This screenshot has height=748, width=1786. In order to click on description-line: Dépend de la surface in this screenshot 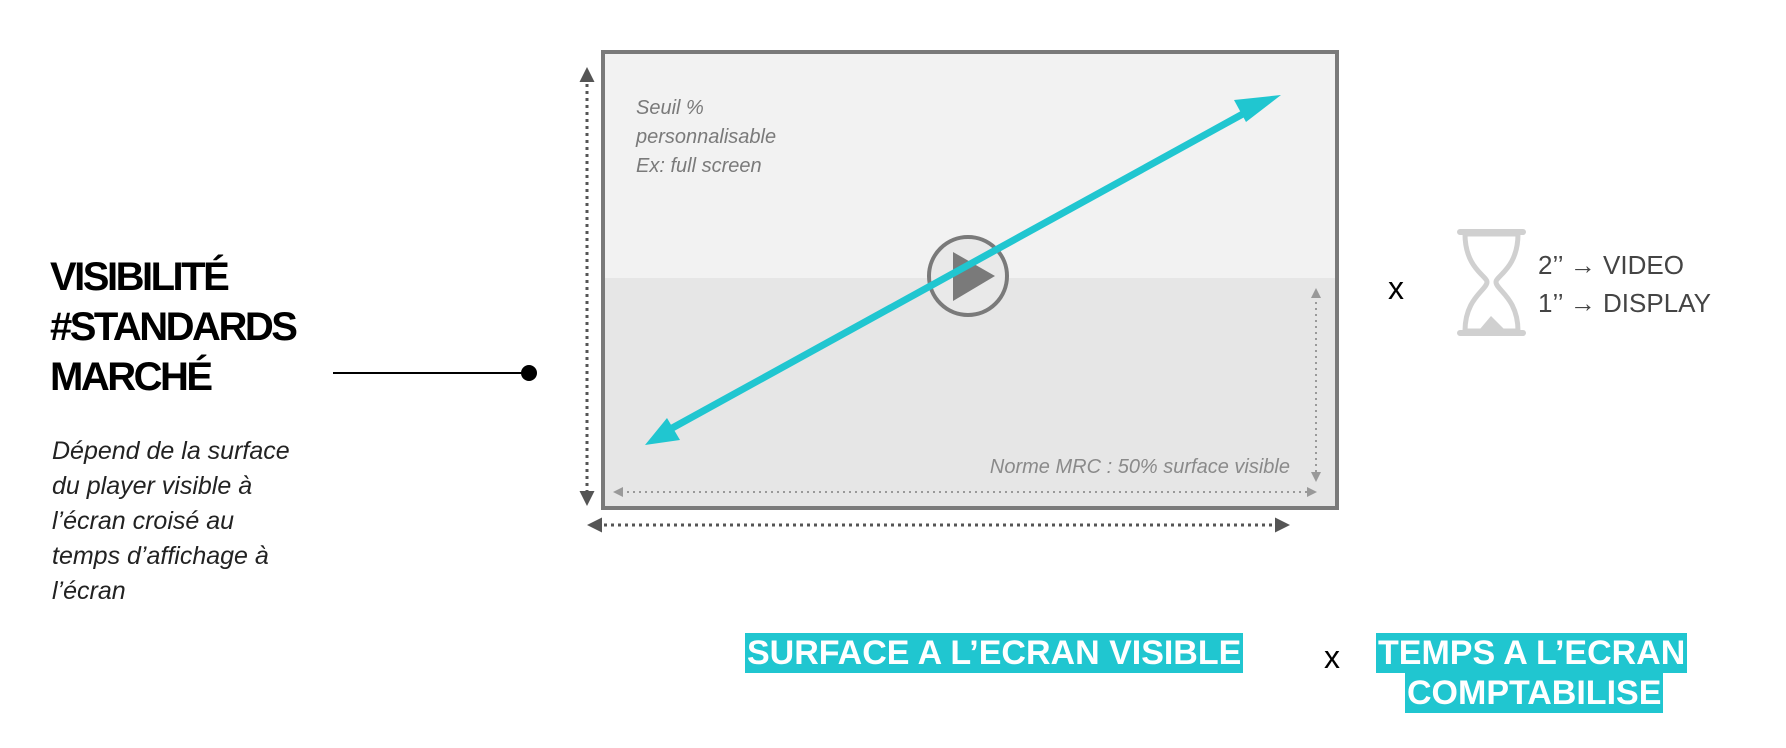, I will do `click(171, 451)`.